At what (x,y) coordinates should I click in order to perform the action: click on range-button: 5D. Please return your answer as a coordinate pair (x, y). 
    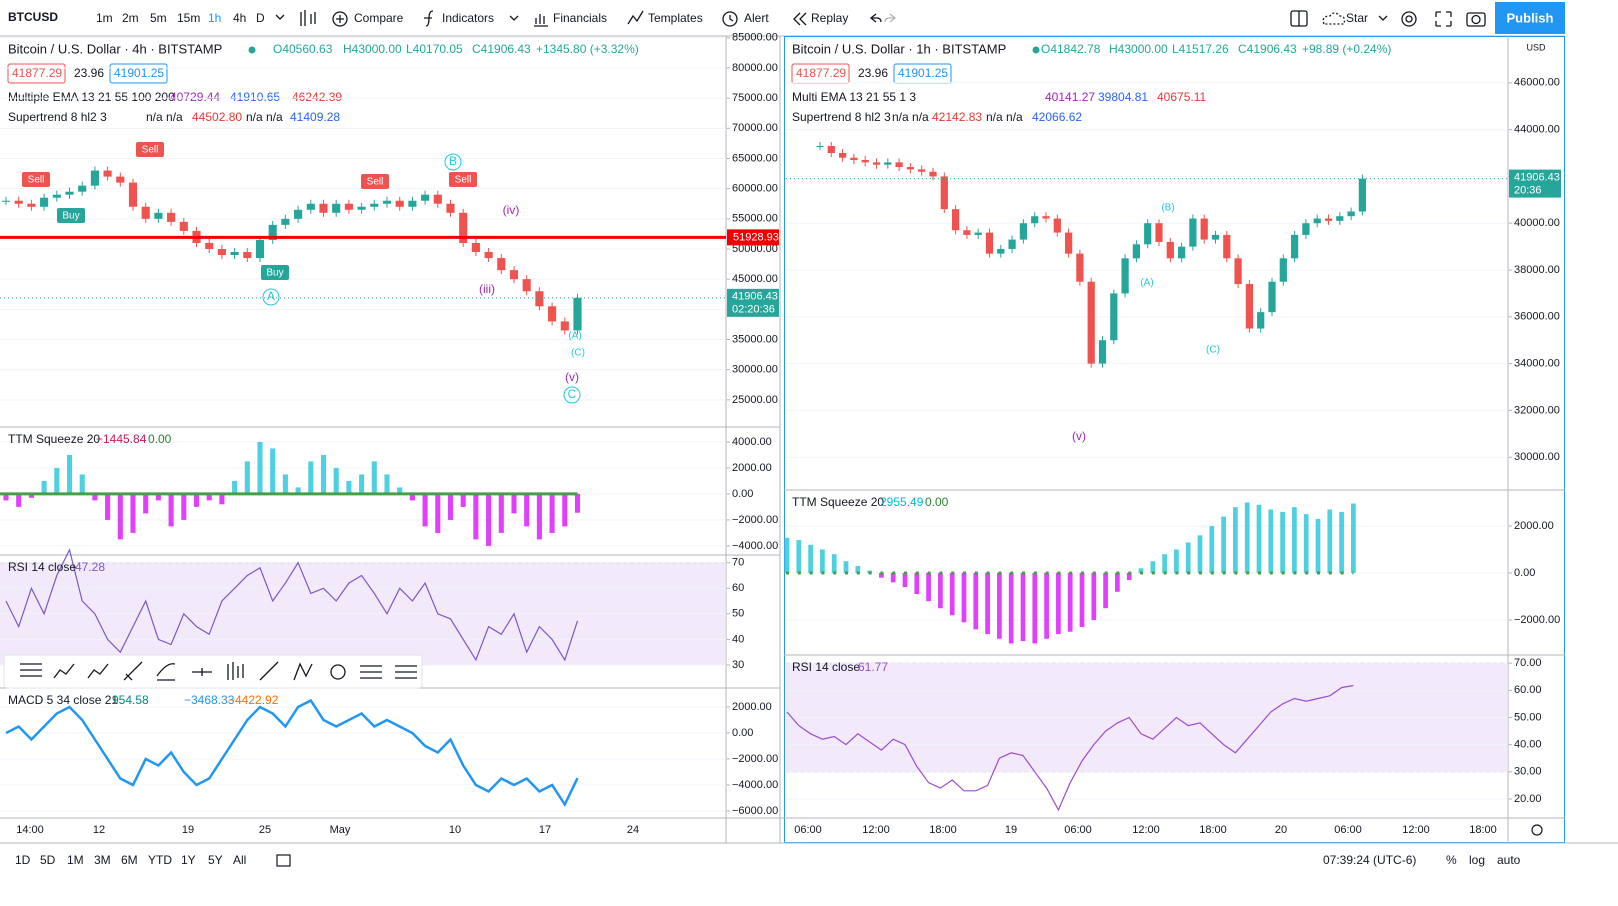
    Looking at the image, I should click on (48, 860).